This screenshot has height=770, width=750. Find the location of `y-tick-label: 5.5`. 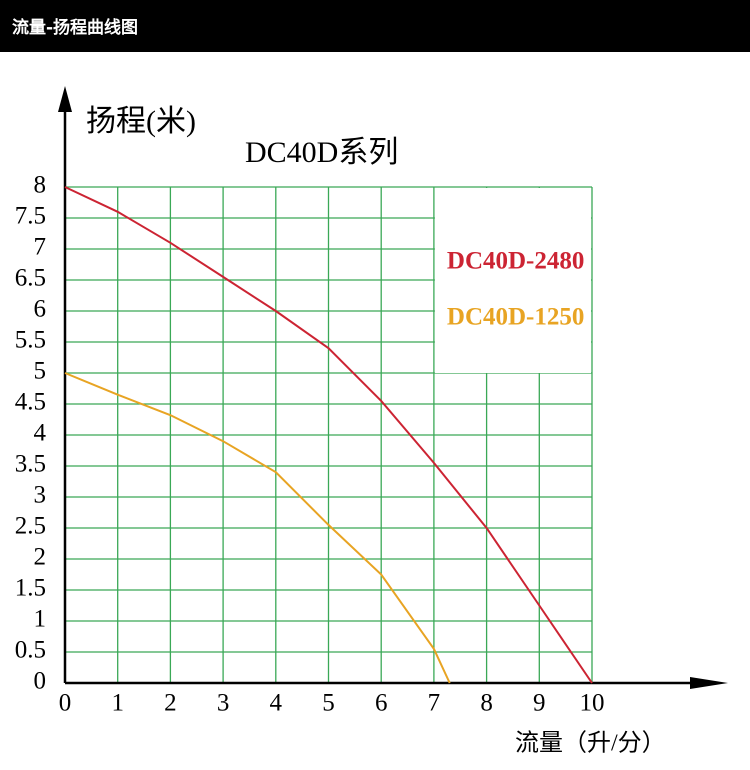

y-tick-label: 5.5 is located at coordinates (30, 340).